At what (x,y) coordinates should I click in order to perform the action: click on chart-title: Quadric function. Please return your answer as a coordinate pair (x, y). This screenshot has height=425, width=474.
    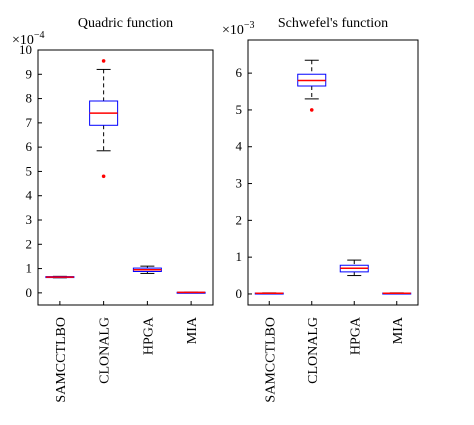
    Looking at the image, I should click on (125, 23).